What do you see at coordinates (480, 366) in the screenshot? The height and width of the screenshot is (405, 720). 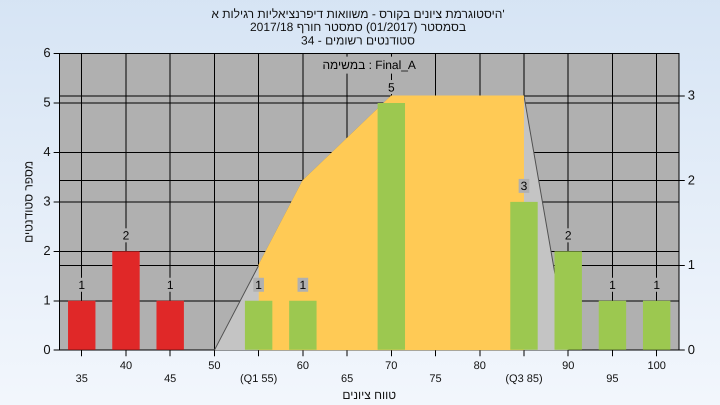 I see `x-tick-label: 80` at bounding box center [480, 366].